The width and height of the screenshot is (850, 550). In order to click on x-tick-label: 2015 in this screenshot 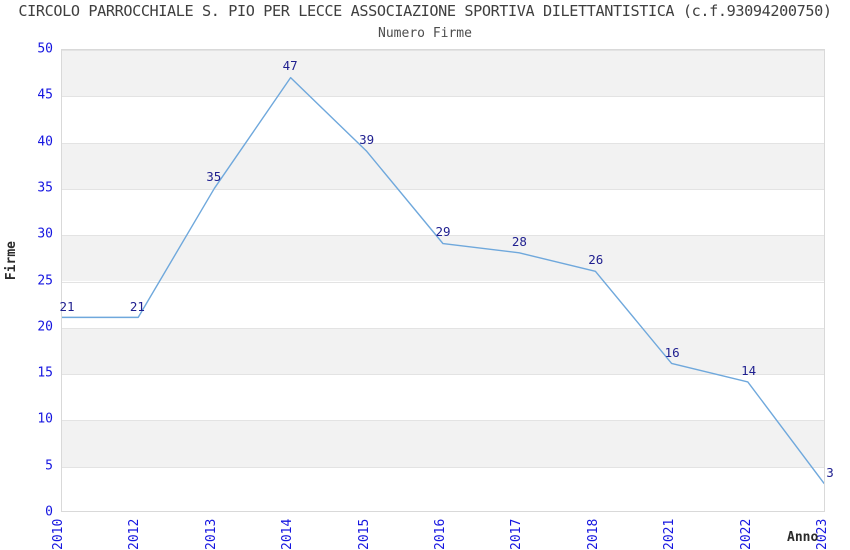, I will do `click(364, 534)`.